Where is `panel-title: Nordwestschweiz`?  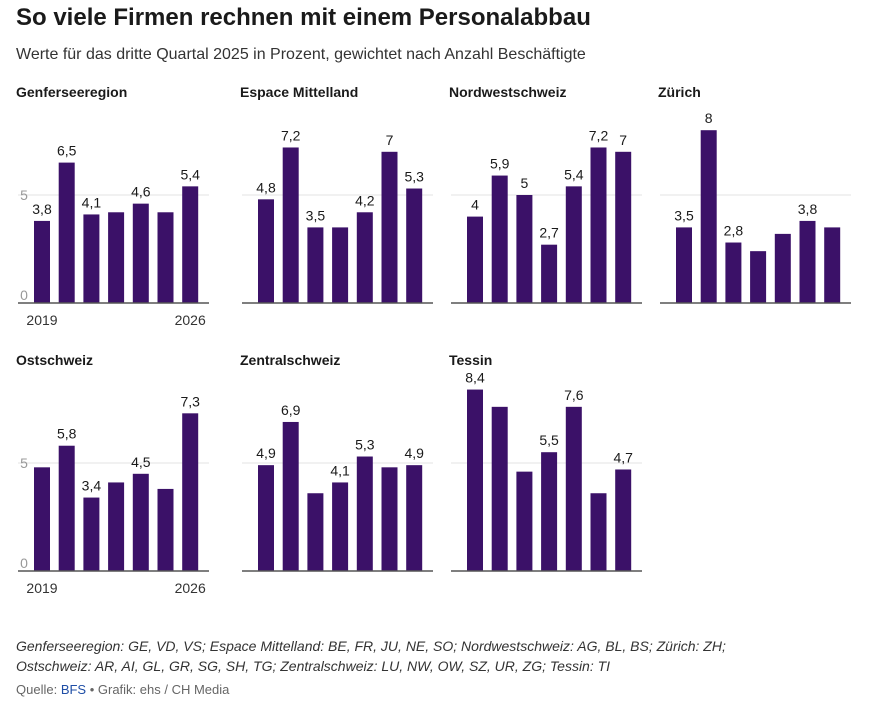
panel-title: Nordwestschweiz is located at coordinates (508, 92).